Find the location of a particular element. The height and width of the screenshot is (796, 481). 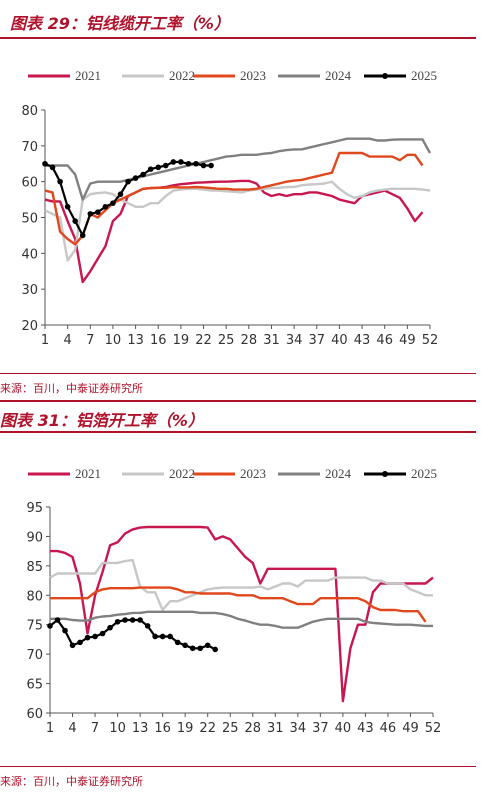

y-tick-label: 30 is located at coordinates (29, 290).